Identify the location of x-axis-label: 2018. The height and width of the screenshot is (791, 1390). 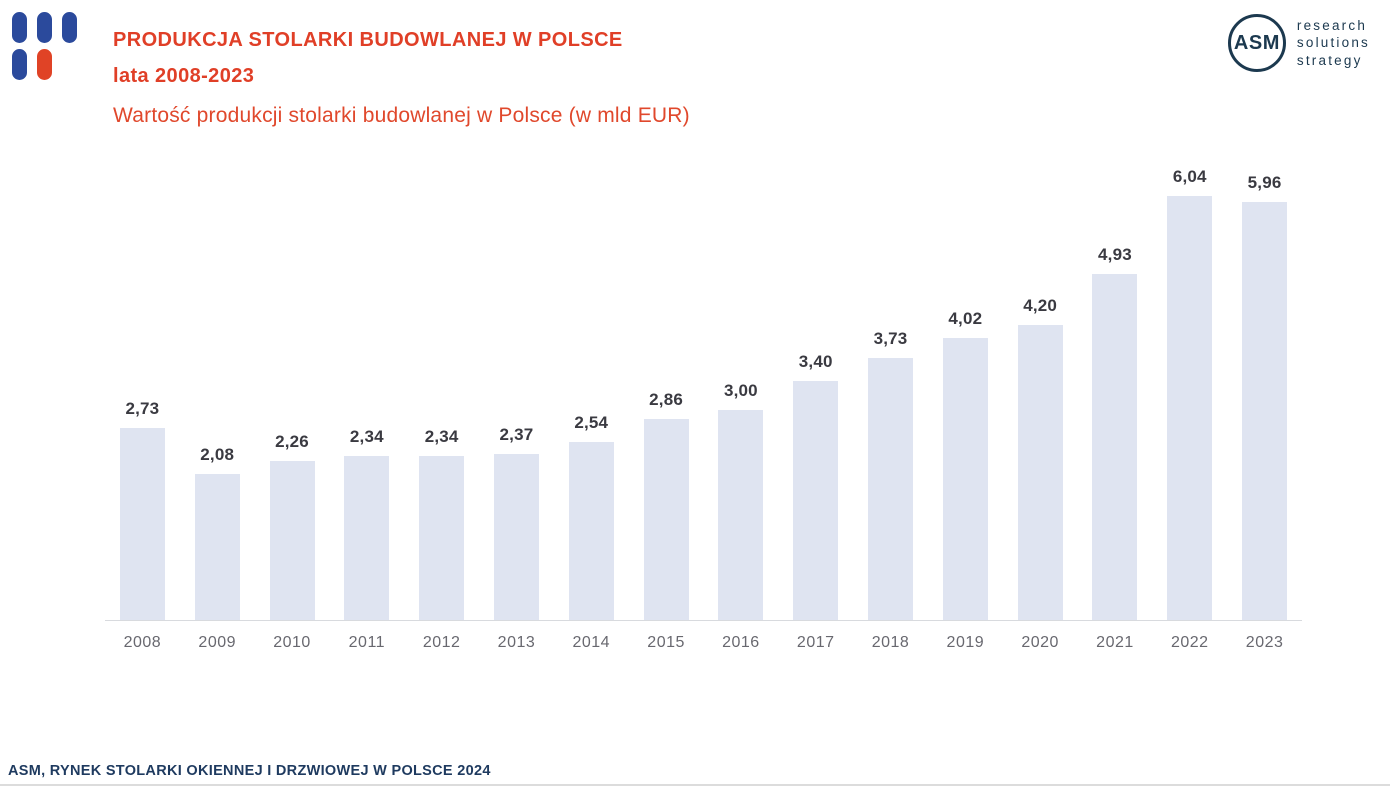
(890, 642).